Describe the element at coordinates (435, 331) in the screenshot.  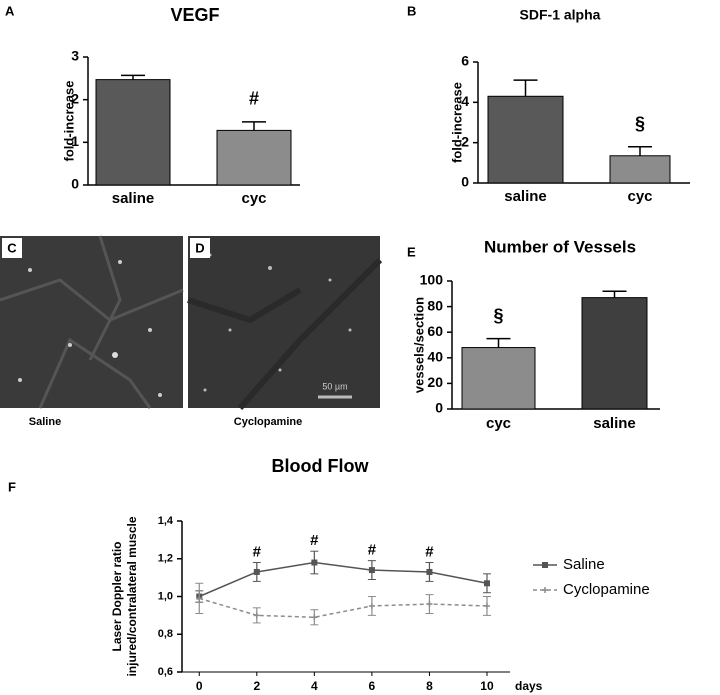
I see `y-tick-label: 60` at that location.